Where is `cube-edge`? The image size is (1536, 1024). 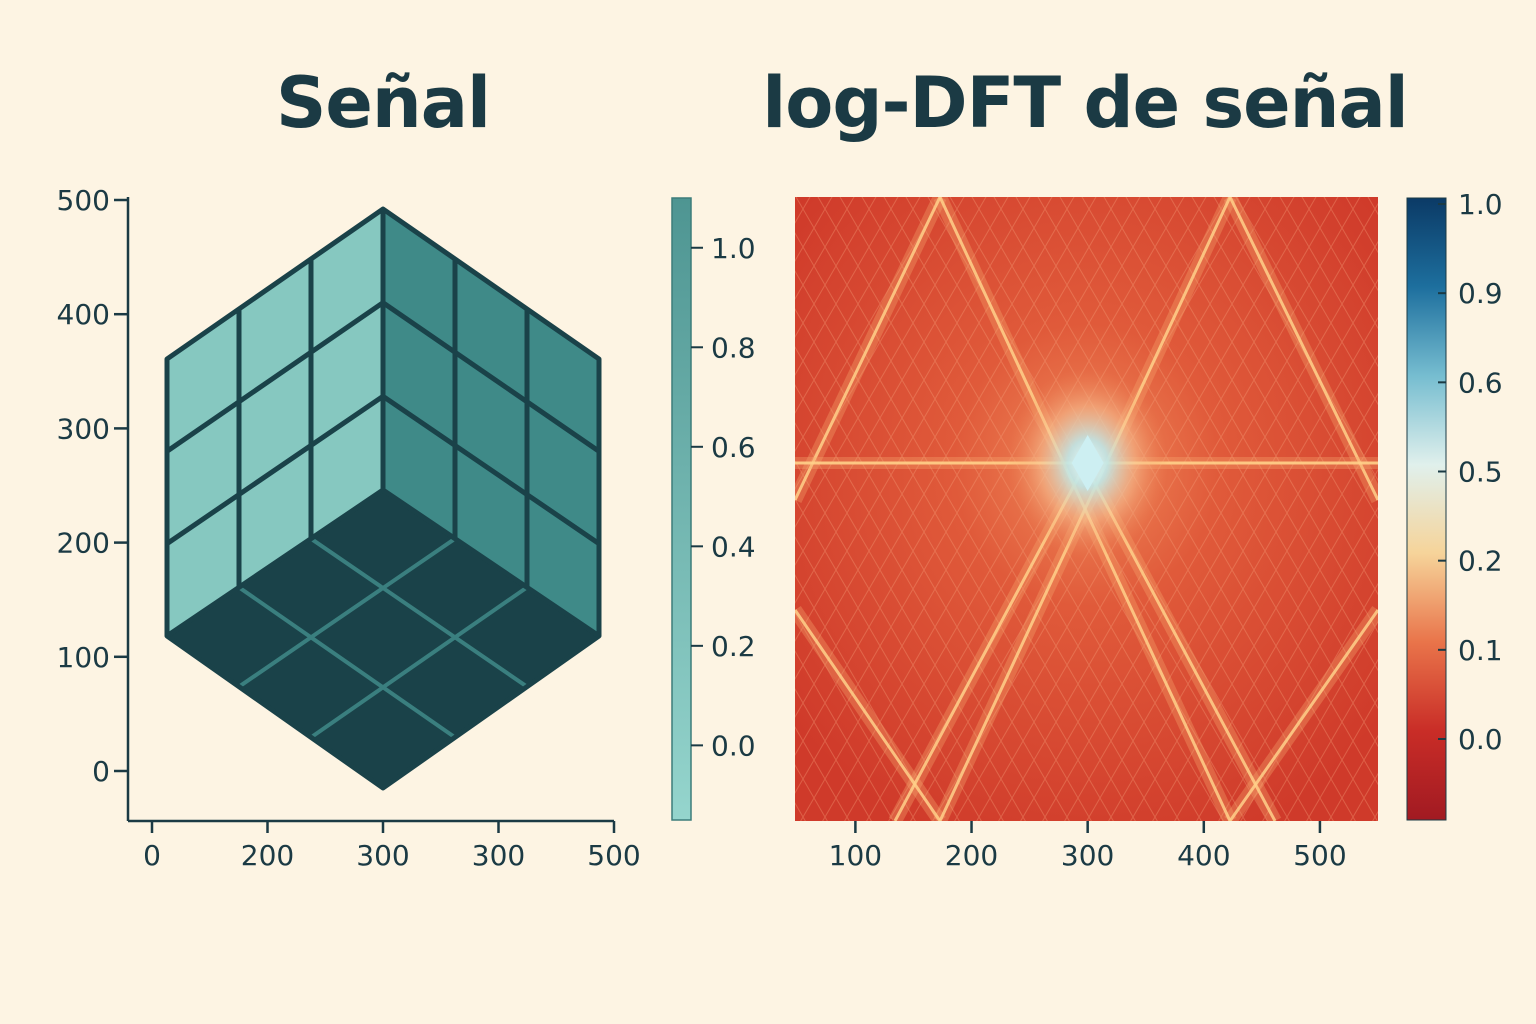 cube-edge is located at coordinates (383, 562).